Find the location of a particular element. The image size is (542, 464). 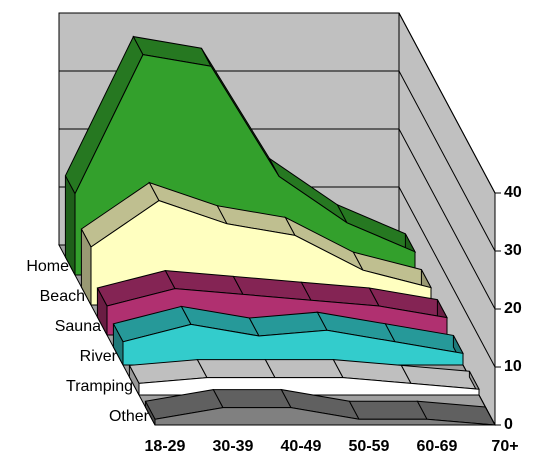

series-label: Home is located at coordinates (47, 266).